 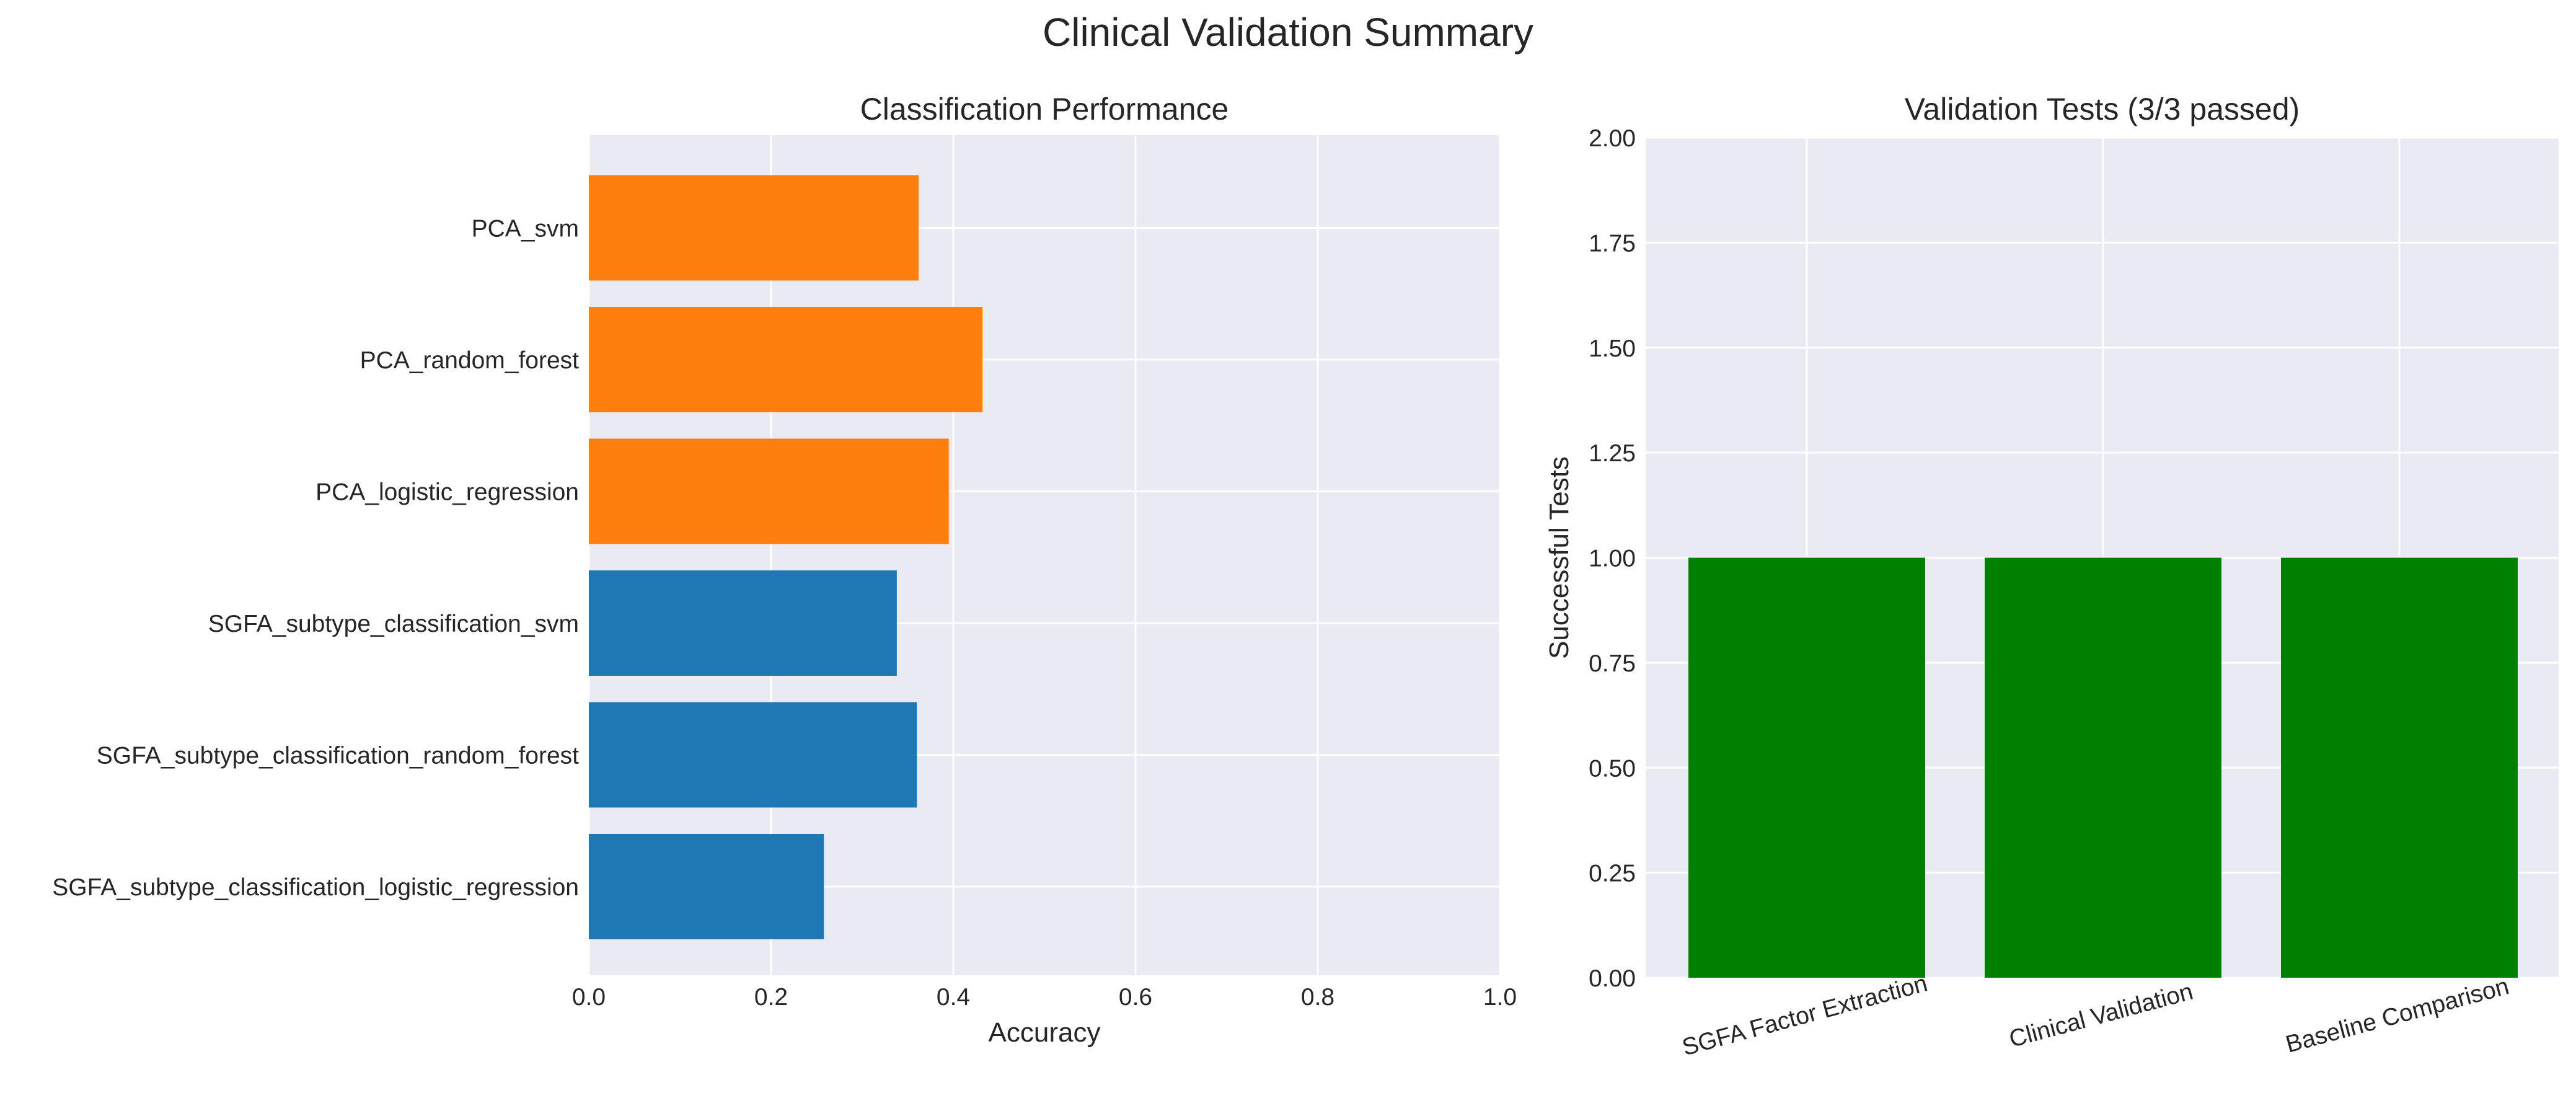 I want to click on y-tick-label: PCA_random_forest, so click(x=470, y=360).